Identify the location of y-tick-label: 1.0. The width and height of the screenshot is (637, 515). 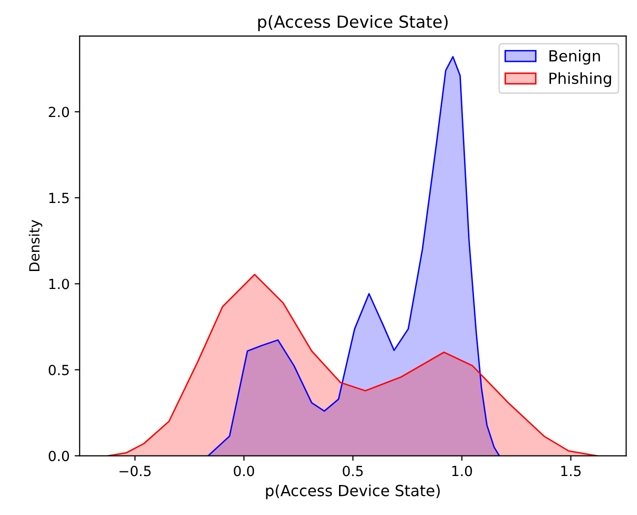
(59, 284).